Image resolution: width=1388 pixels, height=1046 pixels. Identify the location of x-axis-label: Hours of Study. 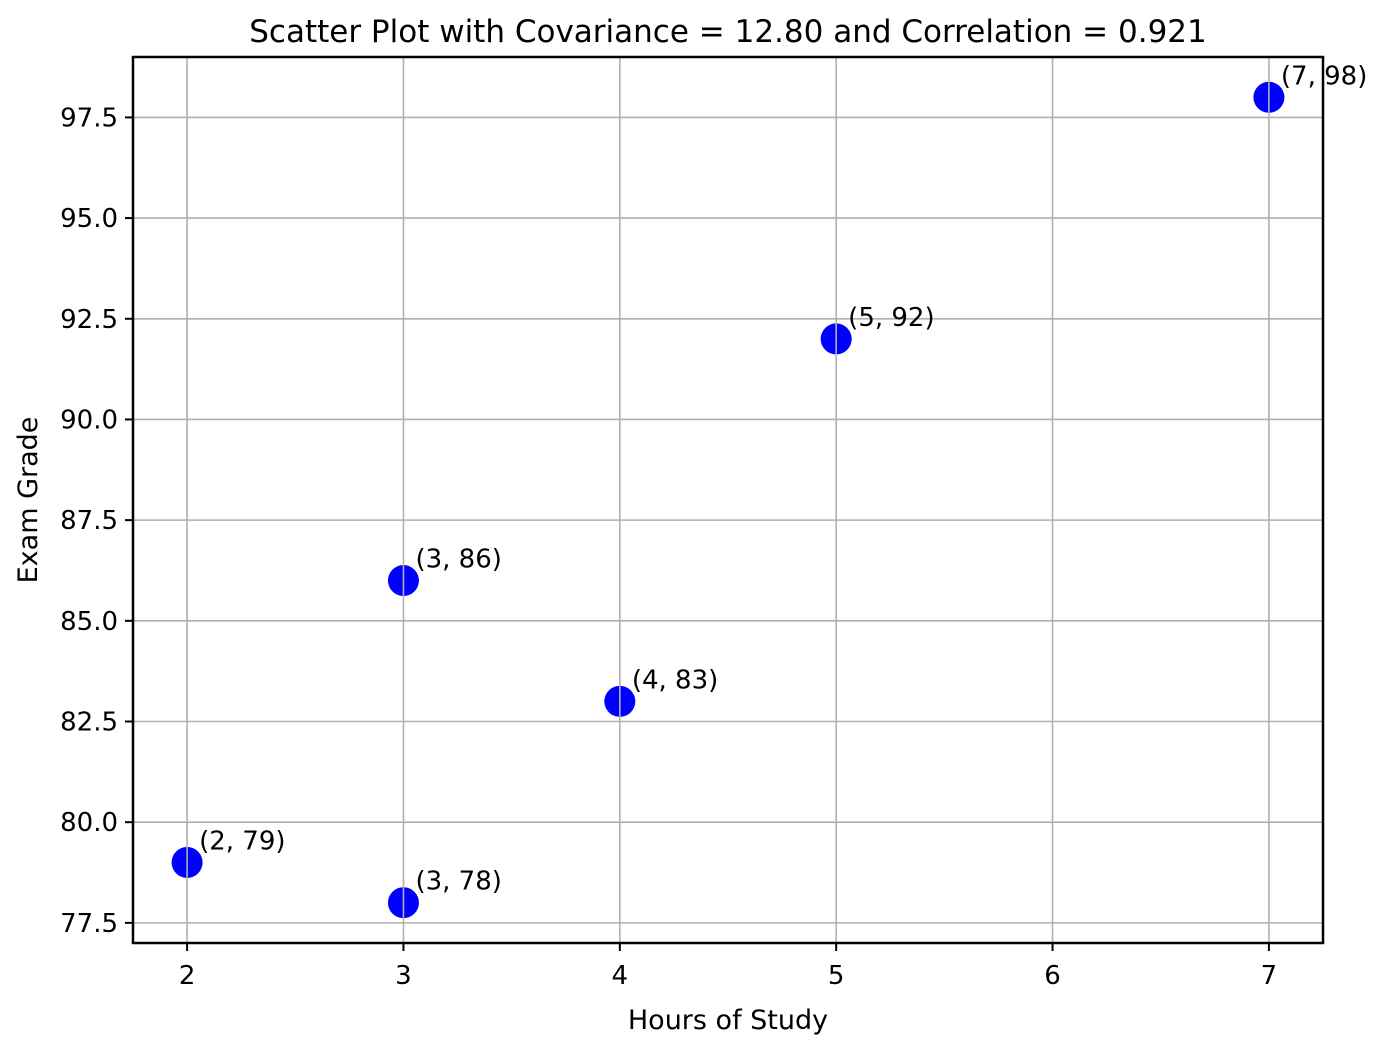
(728, 1020).